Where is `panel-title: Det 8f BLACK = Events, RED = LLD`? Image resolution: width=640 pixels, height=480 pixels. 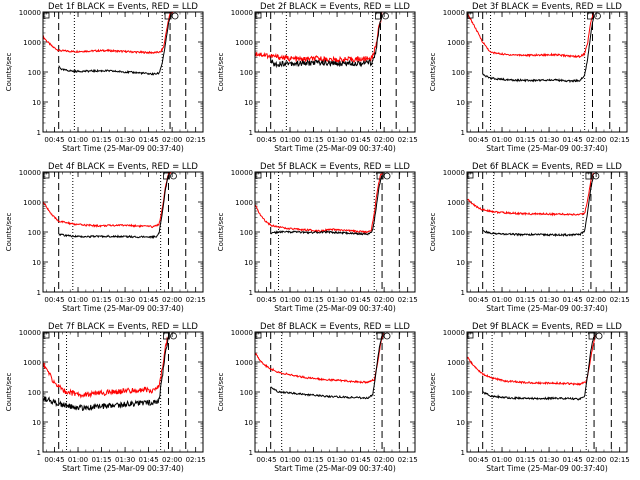
panel-title: Det 8f BLACK = Events, RED = LLD is located at coordinates (335, 327).